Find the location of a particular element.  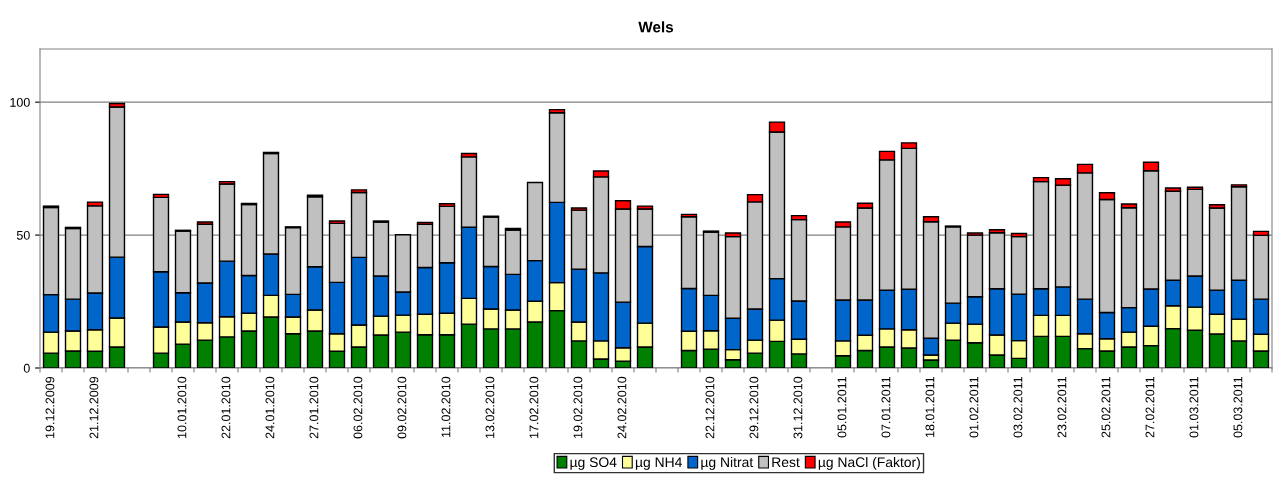

x-tick-label: 27.02.2011 is located at coordinates (1150, 407).